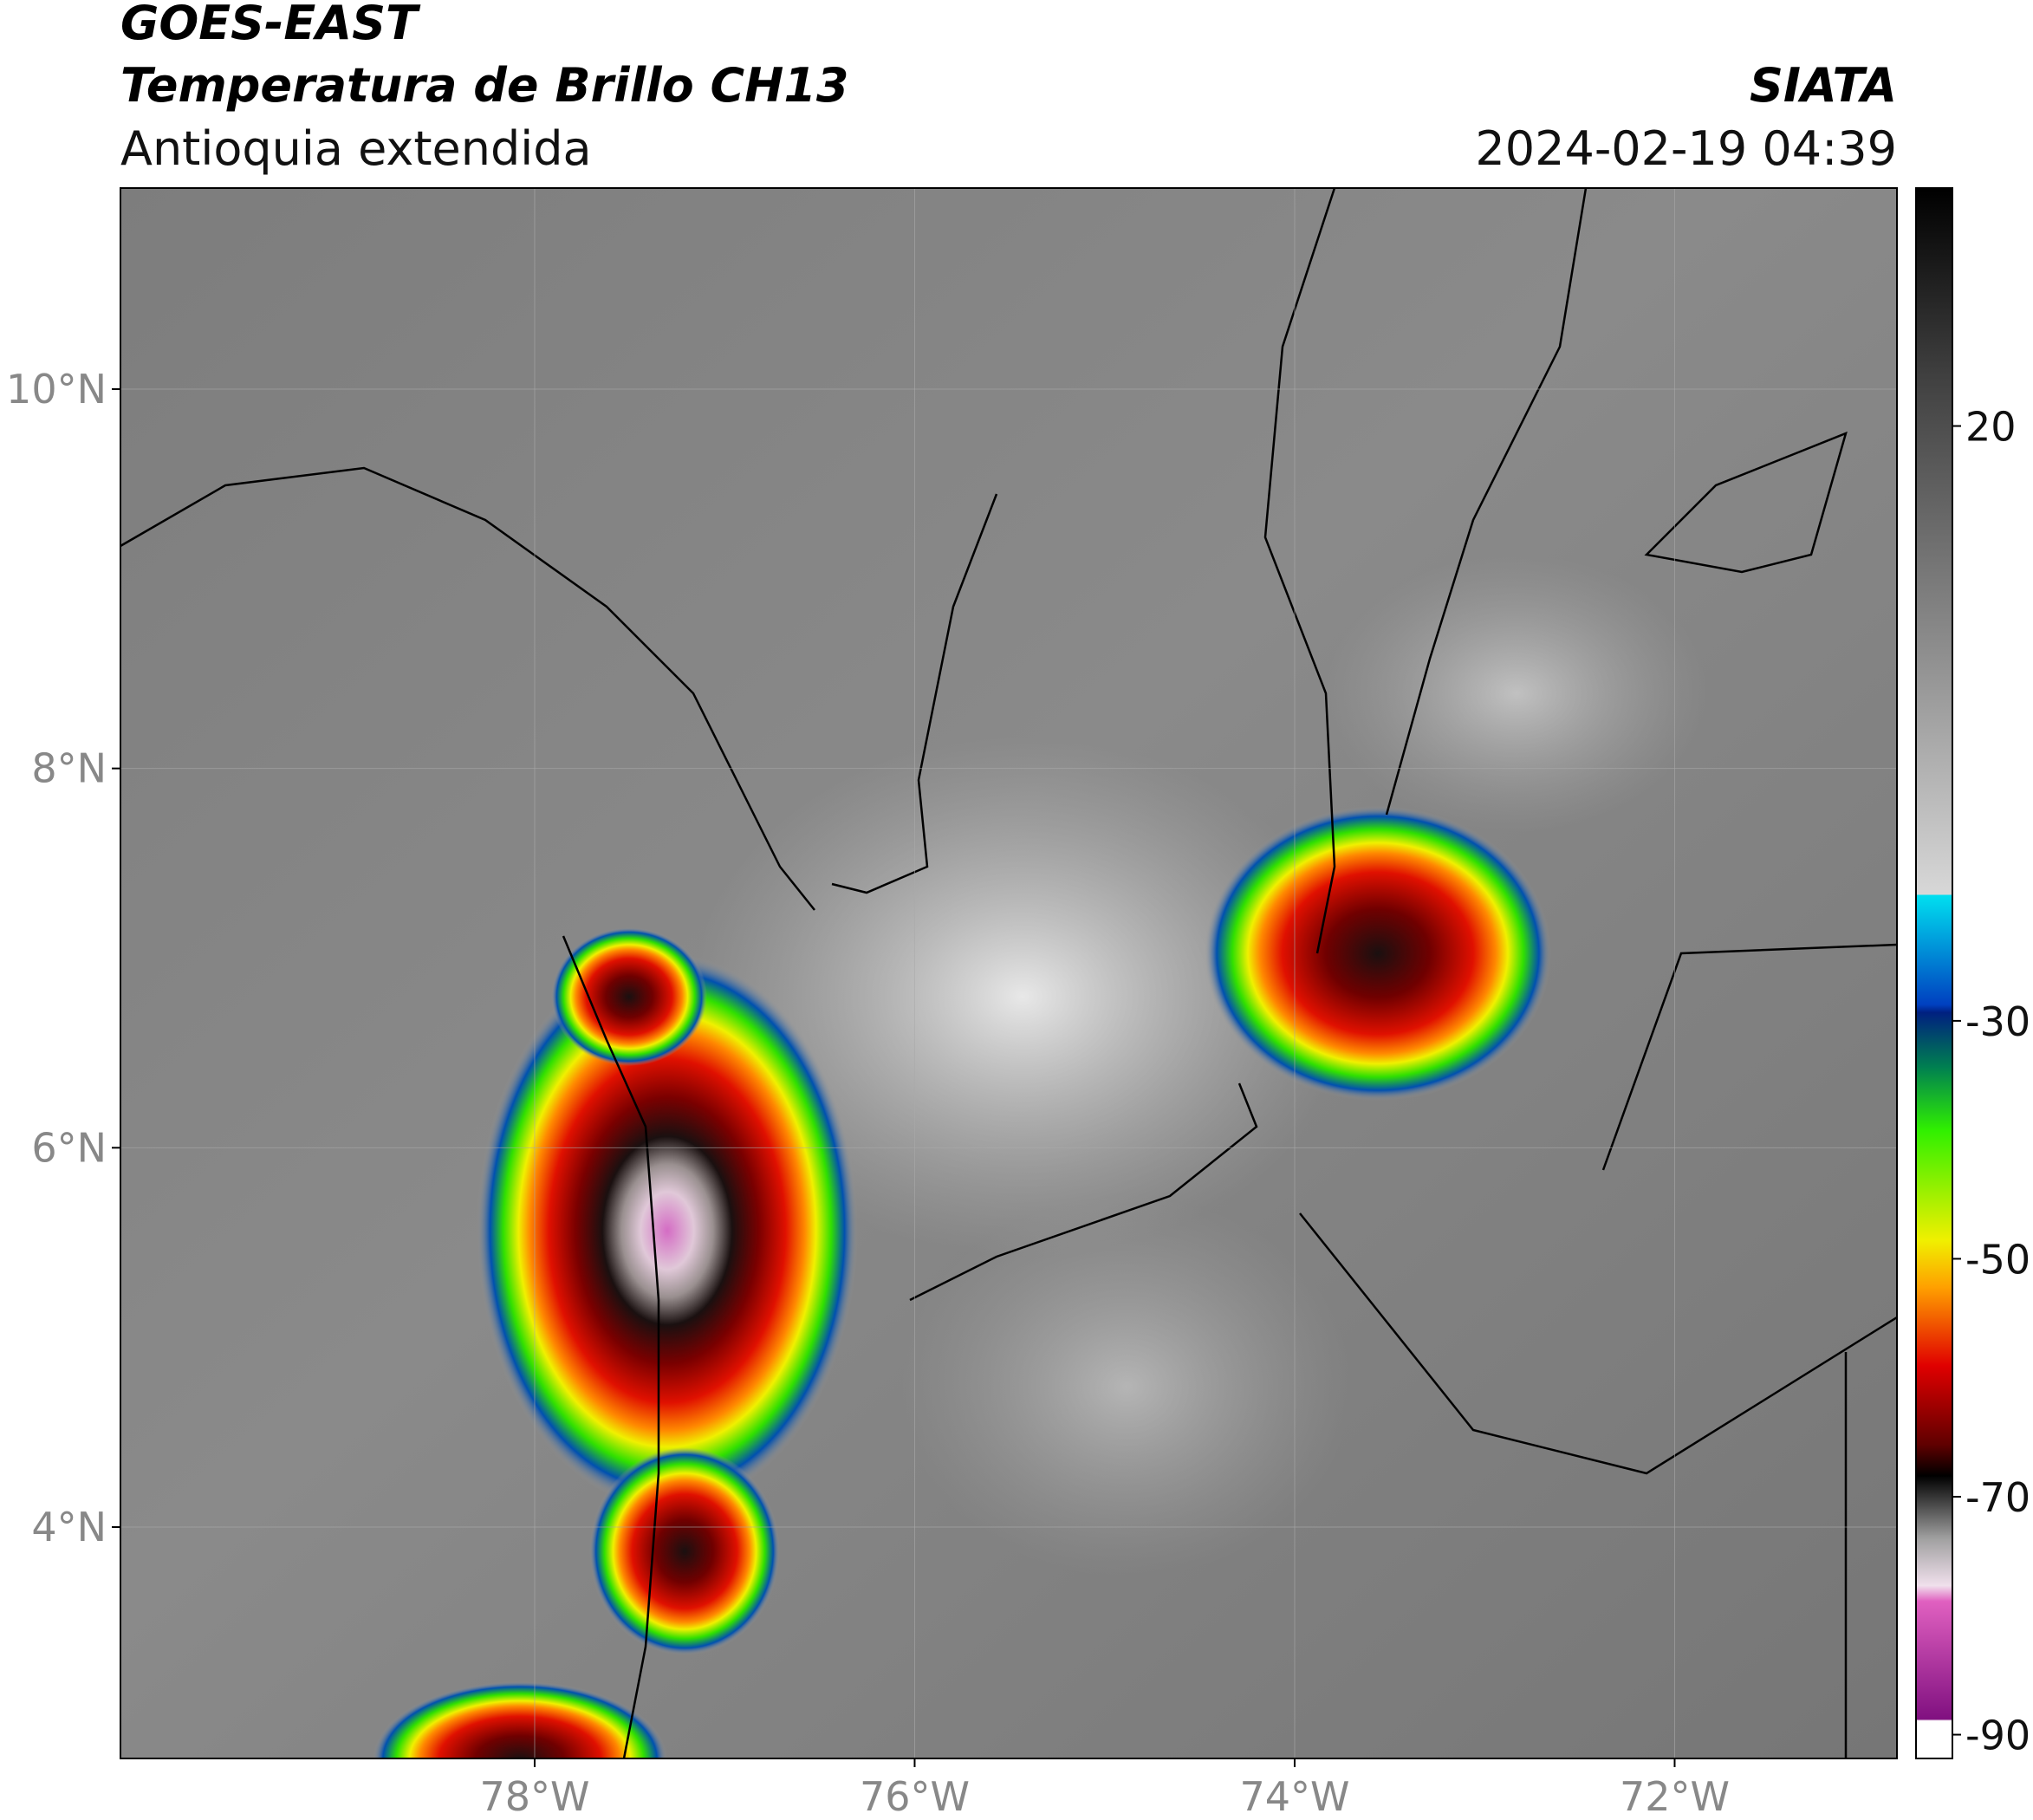 The image size is (2033, 1820). Describe the element at coordinates (915, 1796) in the screenshot. I see `lon-label: 76°W` at that location.